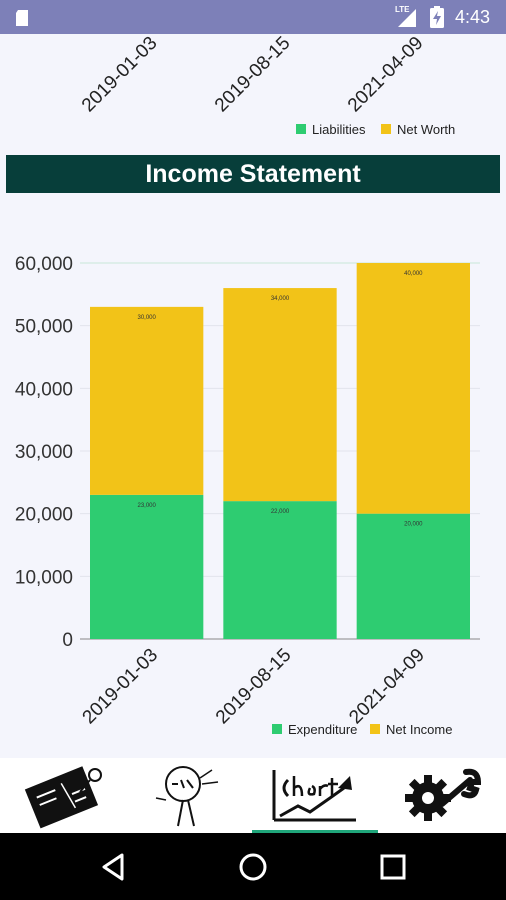 This screenshot has height=900, width=506. Describe the element at coordinates (44, 515) in the screenshot. I see `y-tick-label: 20,000` at that location.